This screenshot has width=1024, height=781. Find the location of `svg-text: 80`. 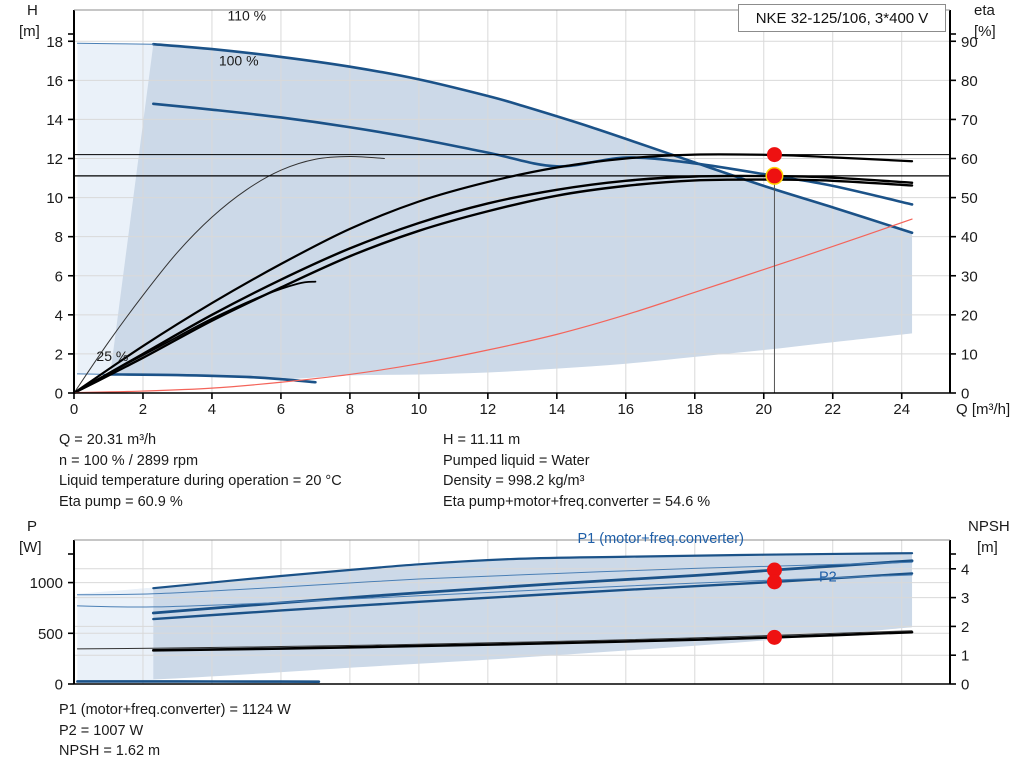

svg-text: 80 is located at coordinates (969, 81).